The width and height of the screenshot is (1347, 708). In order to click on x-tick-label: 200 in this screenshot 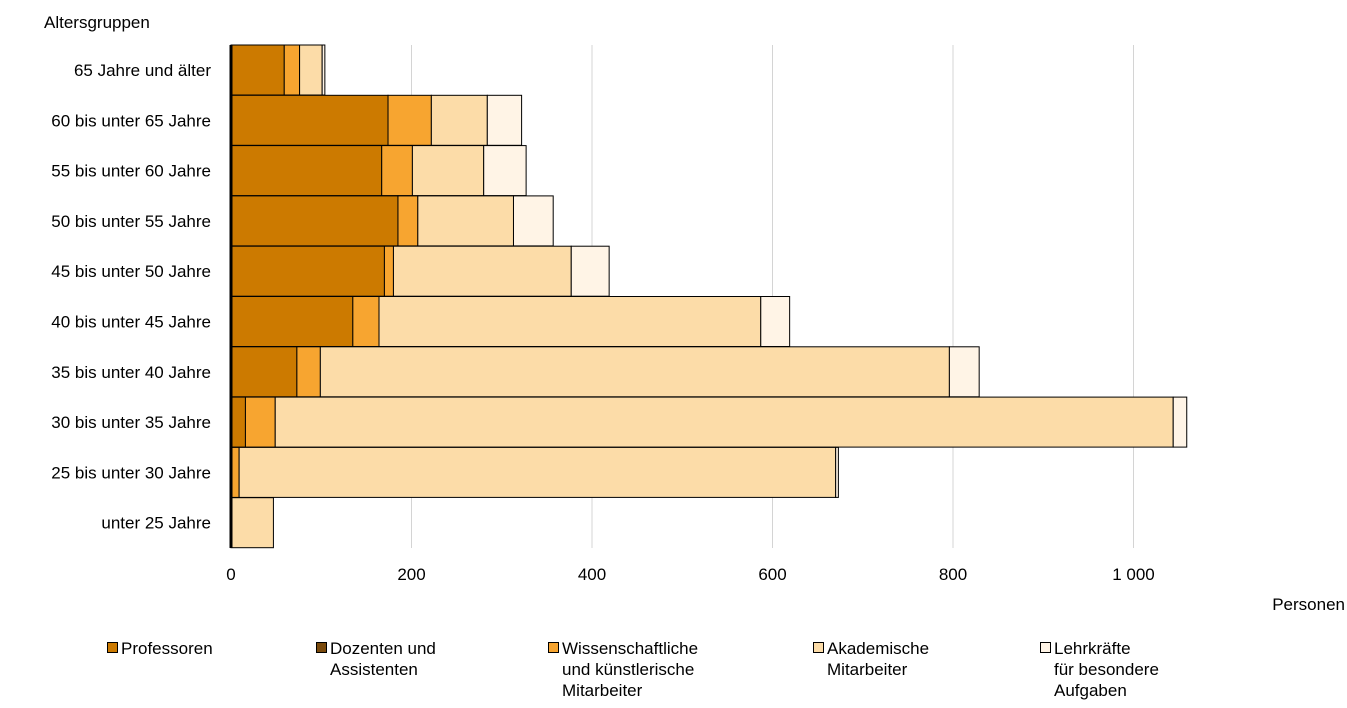, I will do `click(411, 574)`.